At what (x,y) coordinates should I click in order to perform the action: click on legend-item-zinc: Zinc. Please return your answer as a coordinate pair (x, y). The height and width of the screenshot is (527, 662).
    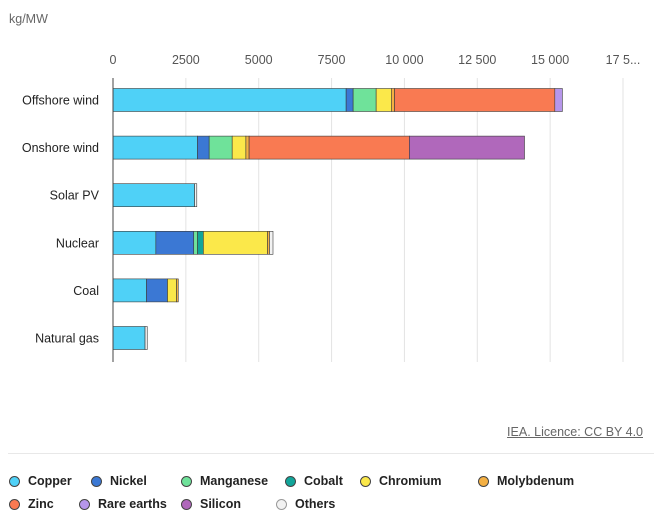
    Looking at the image, I should click on (44, 504).